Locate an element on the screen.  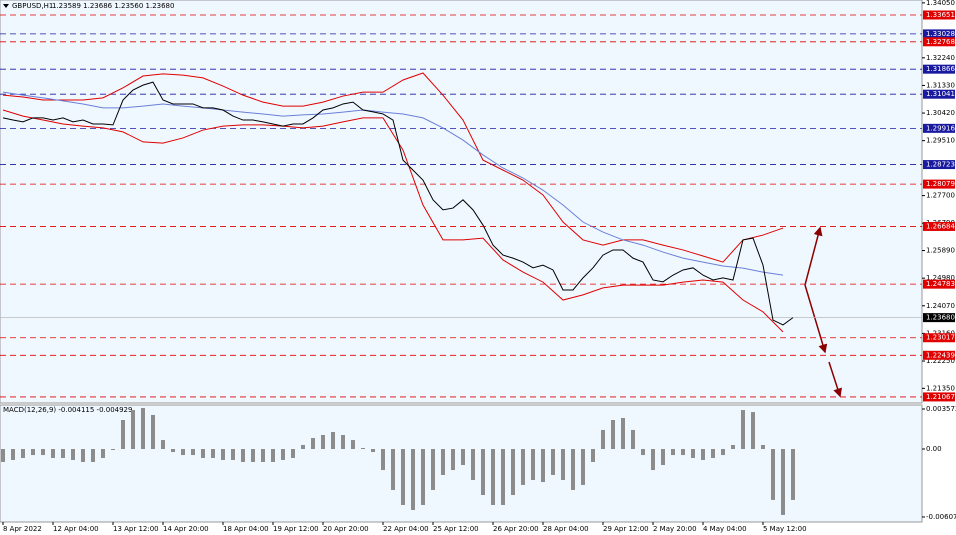
x-tick-label: 13 Apr 12:00 is located at coordinates (136, 529).